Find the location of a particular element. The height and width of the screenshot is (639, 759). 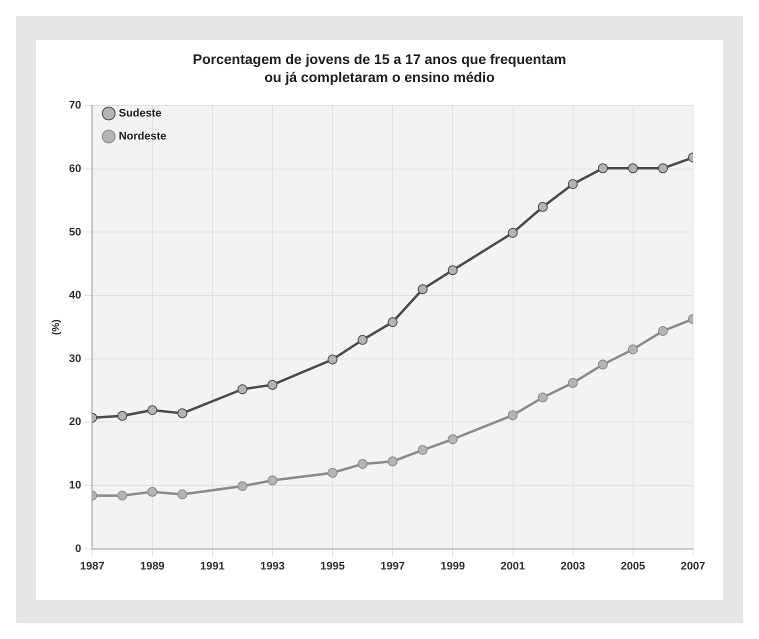

x-tick-label: 2007 is located at coordinates (693, 566).